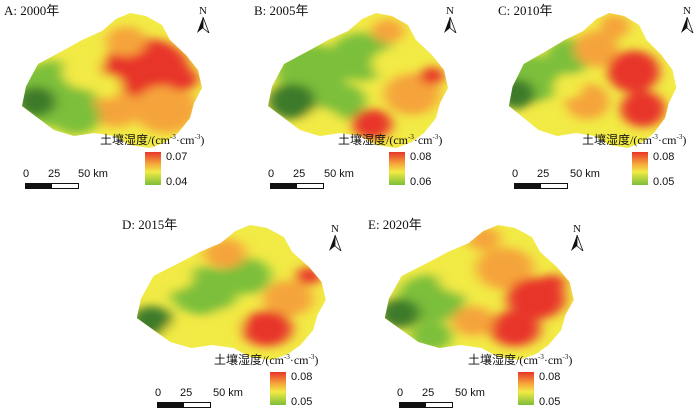 The height and width of the screenshot is (414, 700). What do you see at coordinates (177, 157) in the screenshot?
I see `legend-max: 0.07` at bounding box center [177, 157].